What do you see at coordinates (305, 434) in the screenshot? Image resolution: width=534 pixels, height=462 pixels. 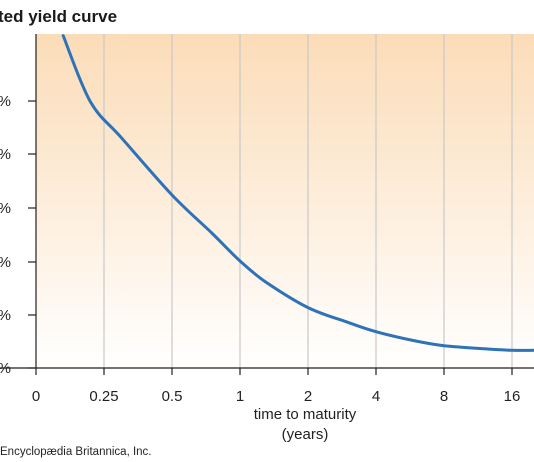 I see `x-axis-label-line2: (years)` at bounding box center [305, 434].